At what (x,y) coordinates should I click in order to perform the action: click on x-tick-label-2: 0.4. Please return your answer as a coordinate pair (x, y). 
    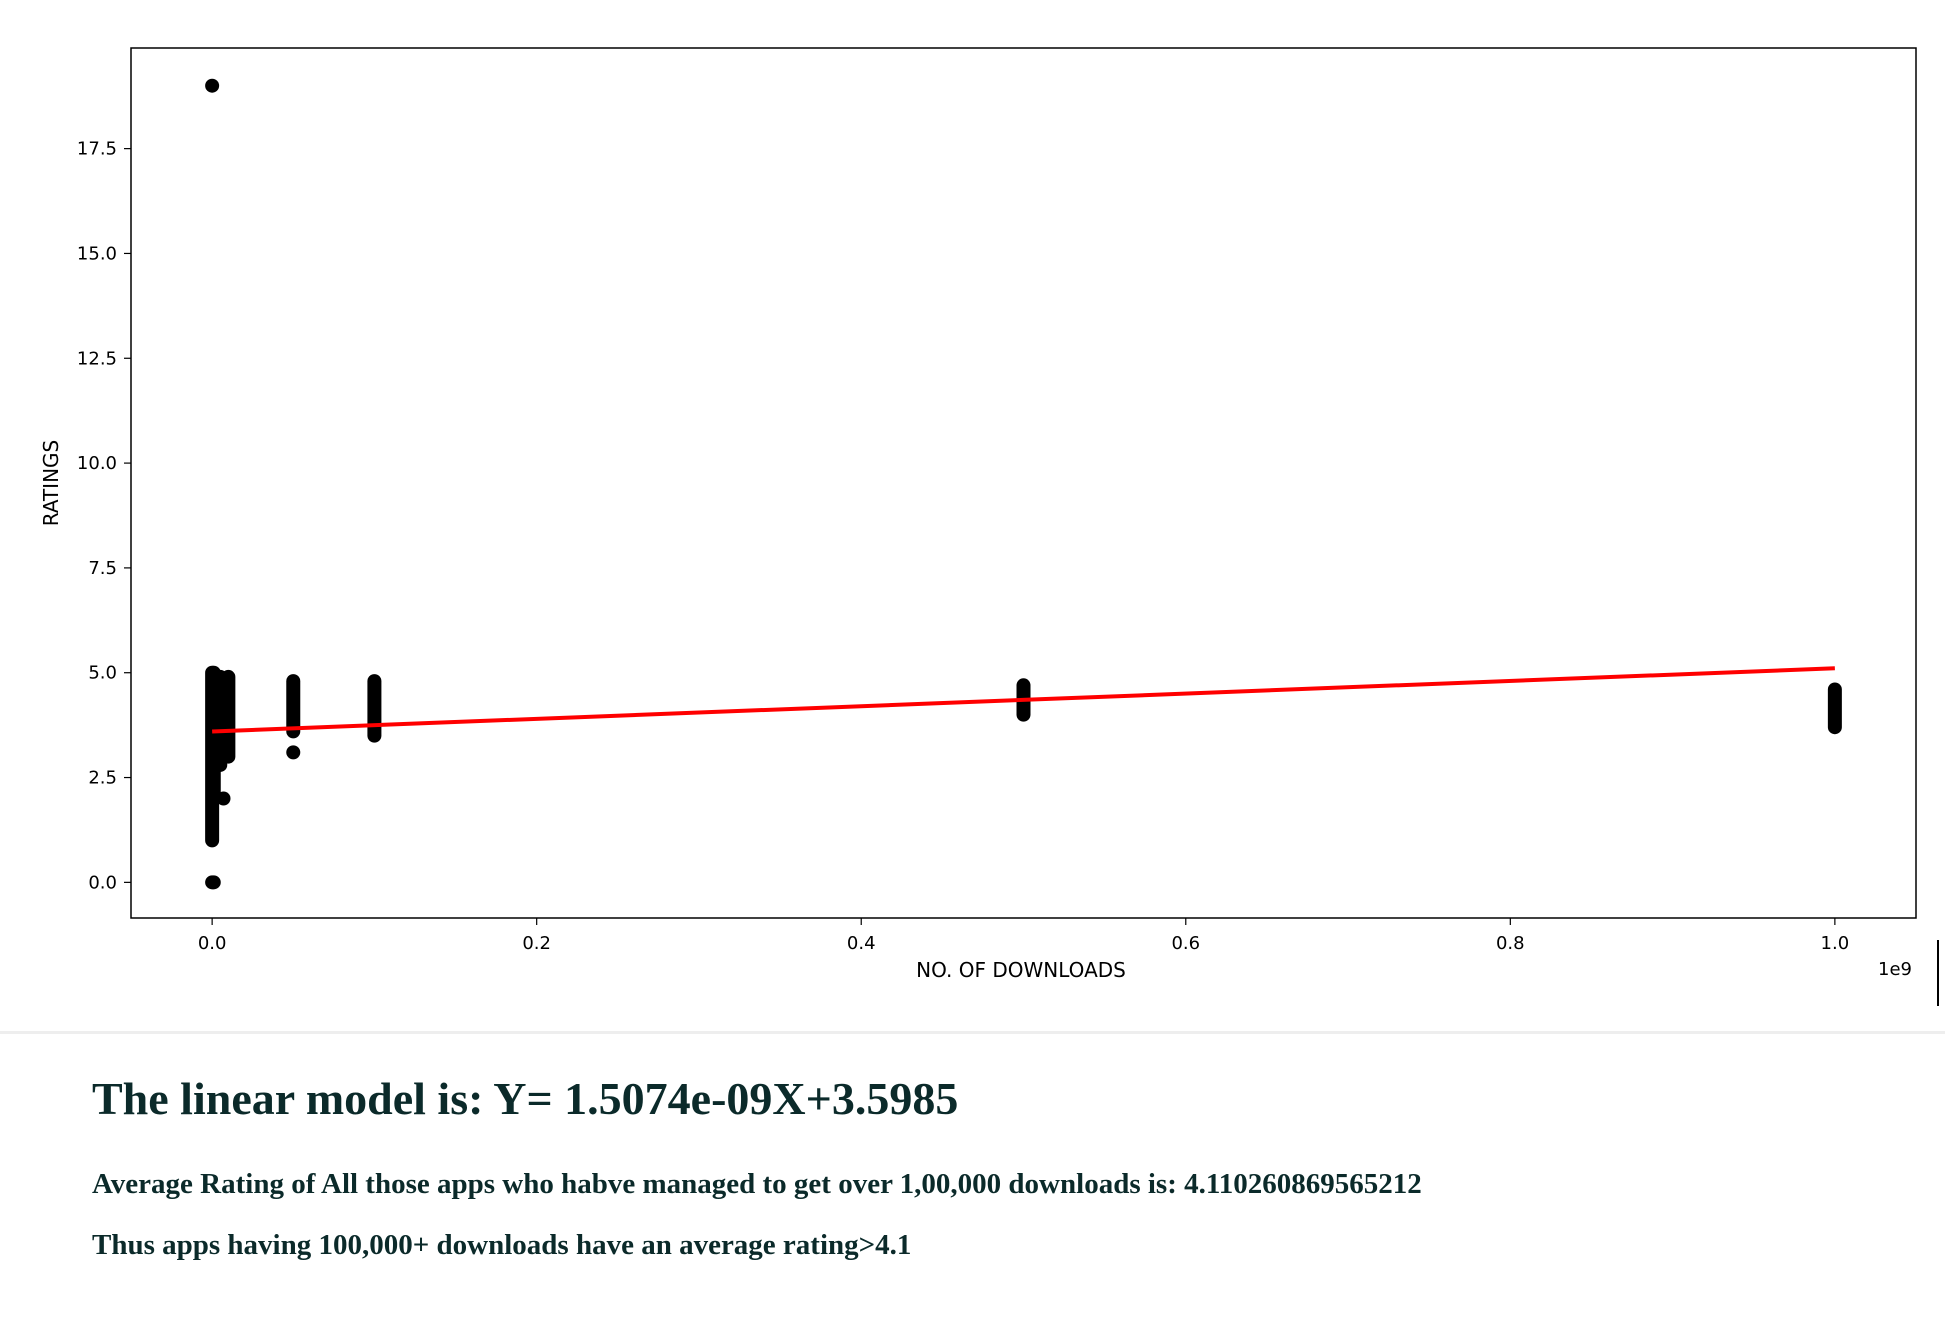
    Looking at the image, I should click on (861, 943).